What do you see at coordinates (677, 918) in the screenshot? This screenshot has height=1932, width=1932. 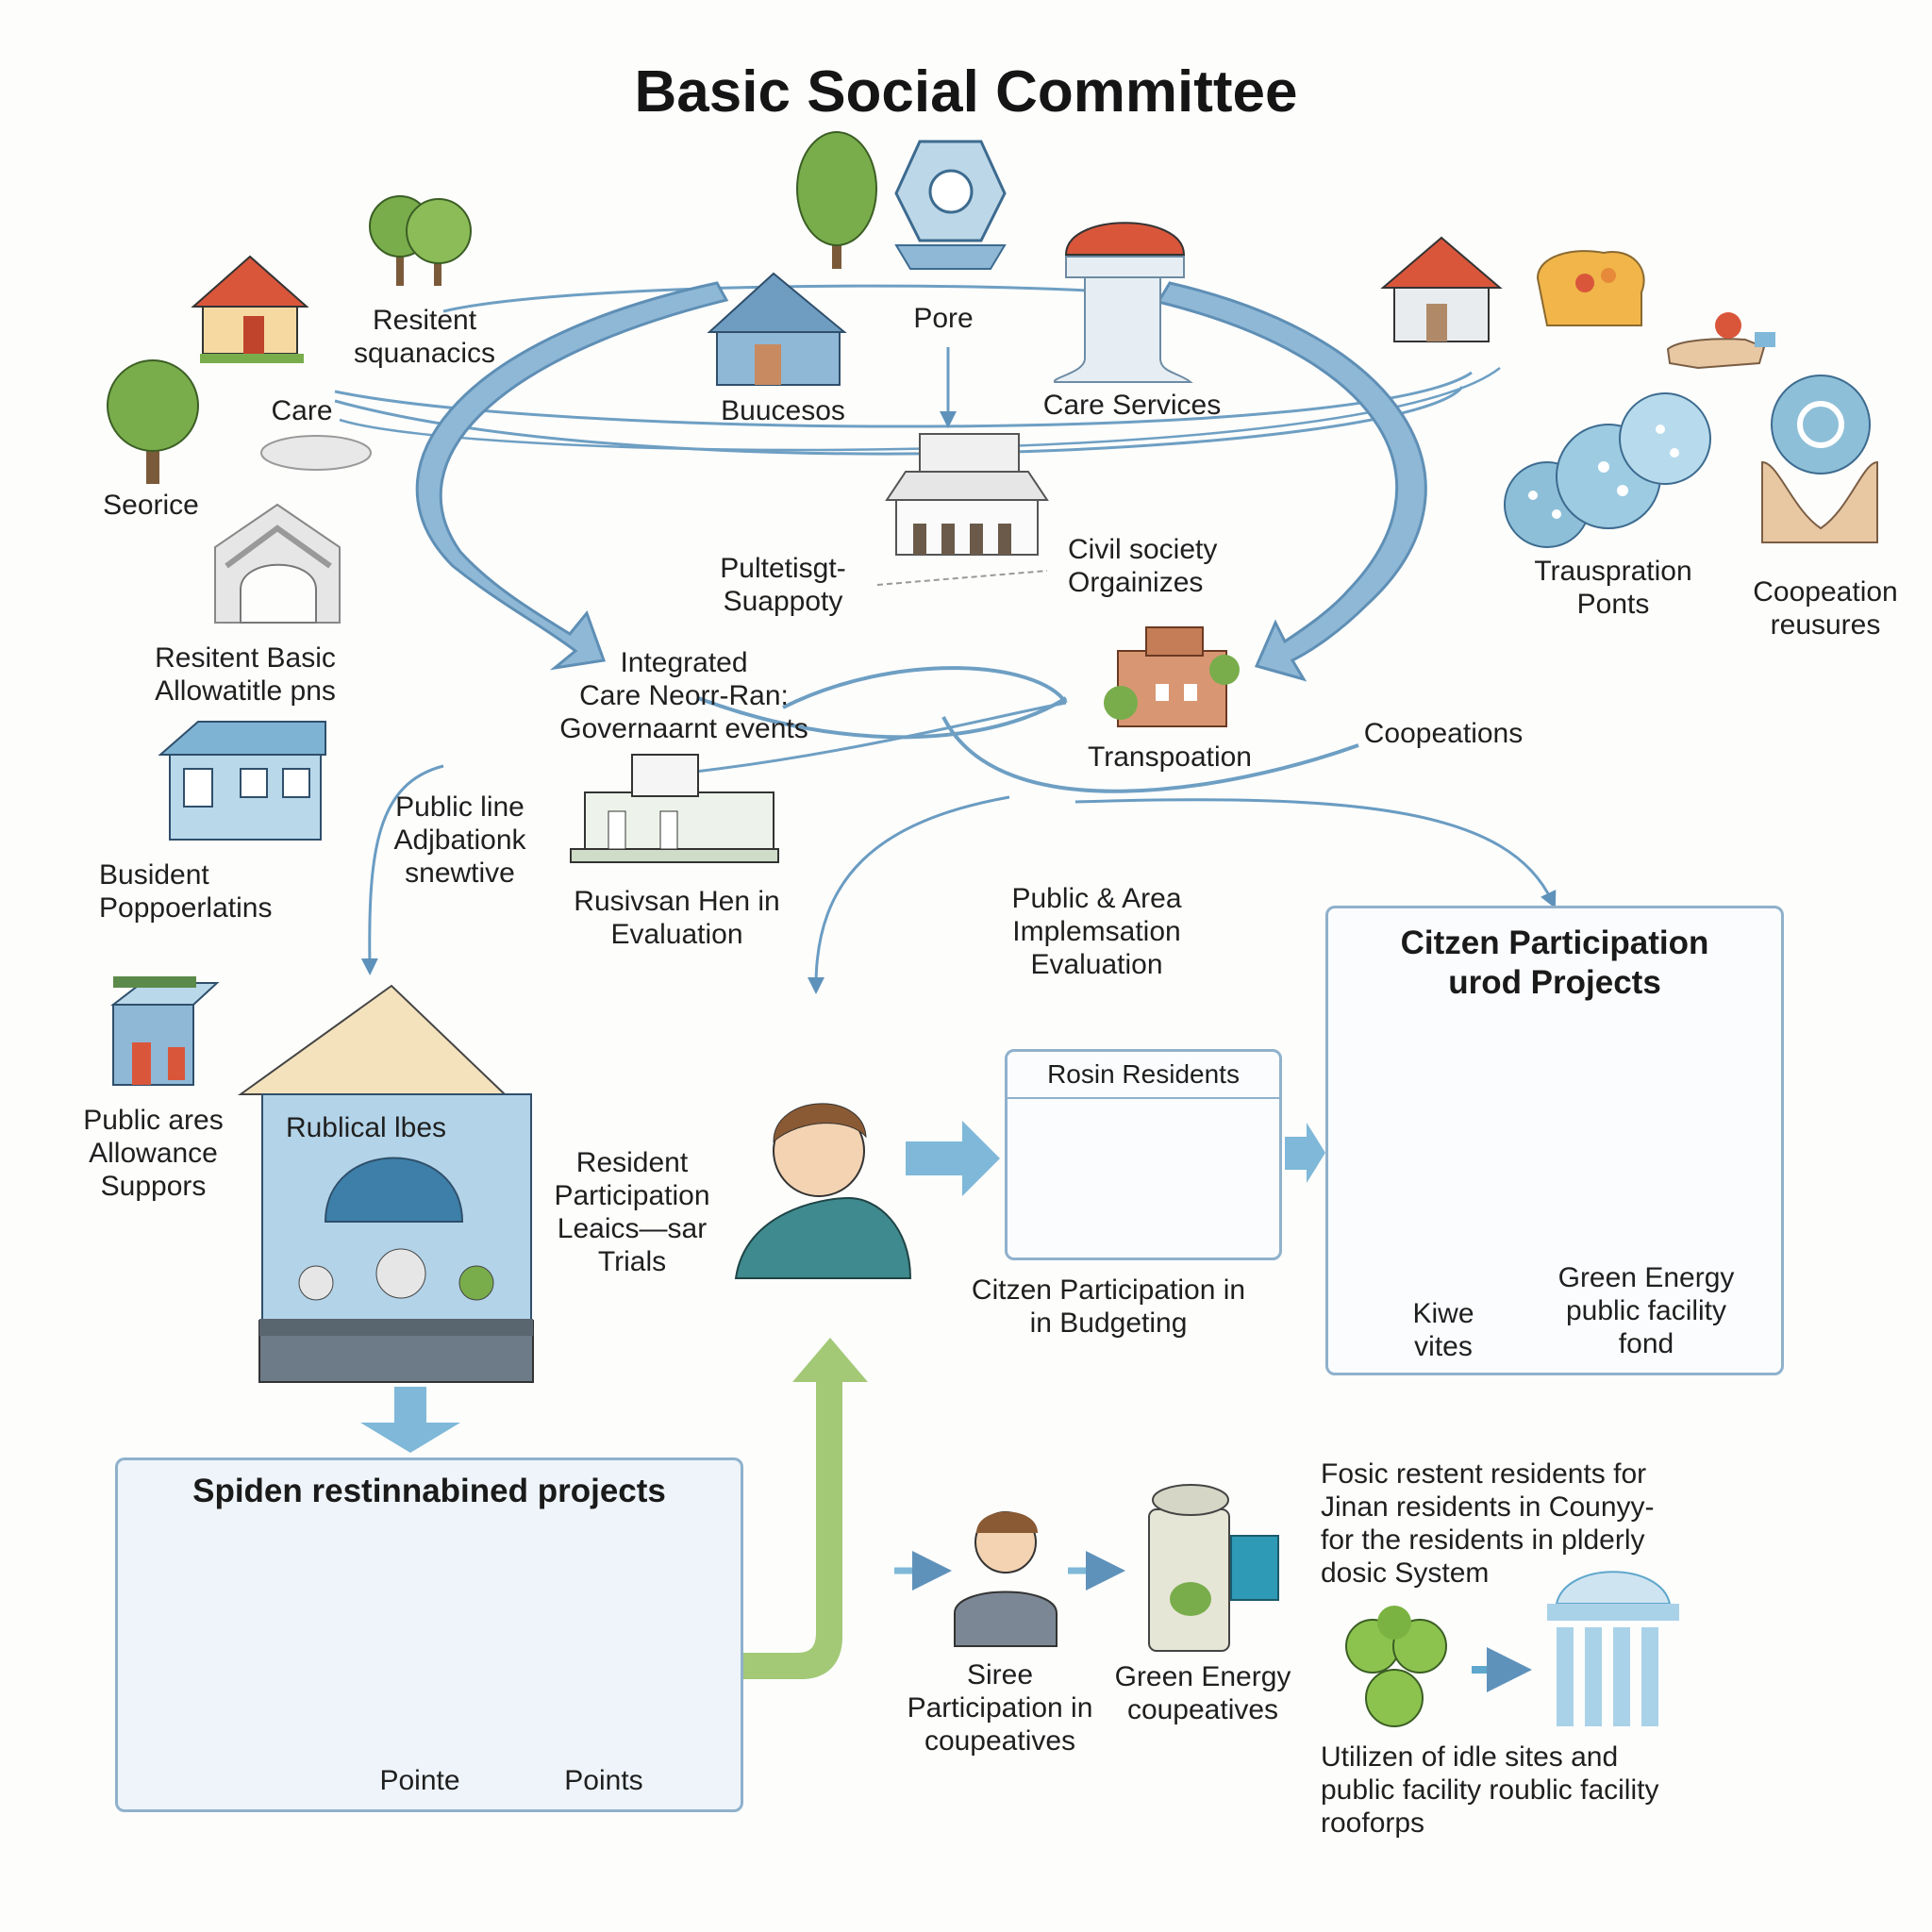 I see `label-rusivsan: Rusivsan Hen in Evaluation` at bounding box center [677, 918].